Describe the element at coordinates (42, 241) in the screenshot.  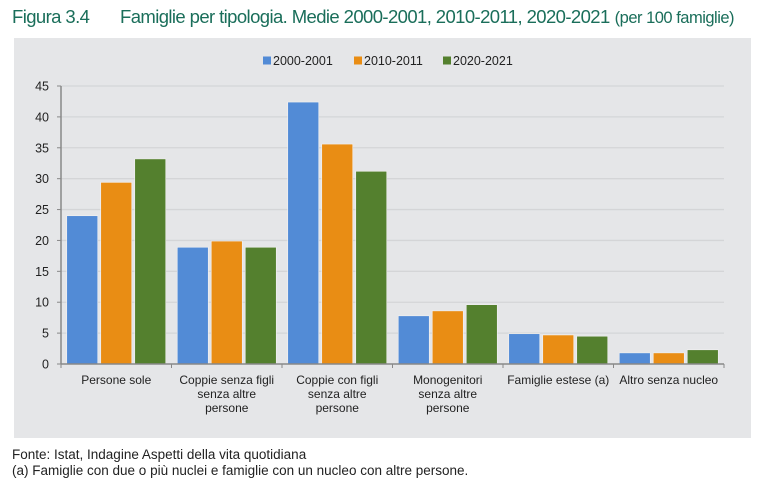
I see `y-tick-label: 20` at that location.